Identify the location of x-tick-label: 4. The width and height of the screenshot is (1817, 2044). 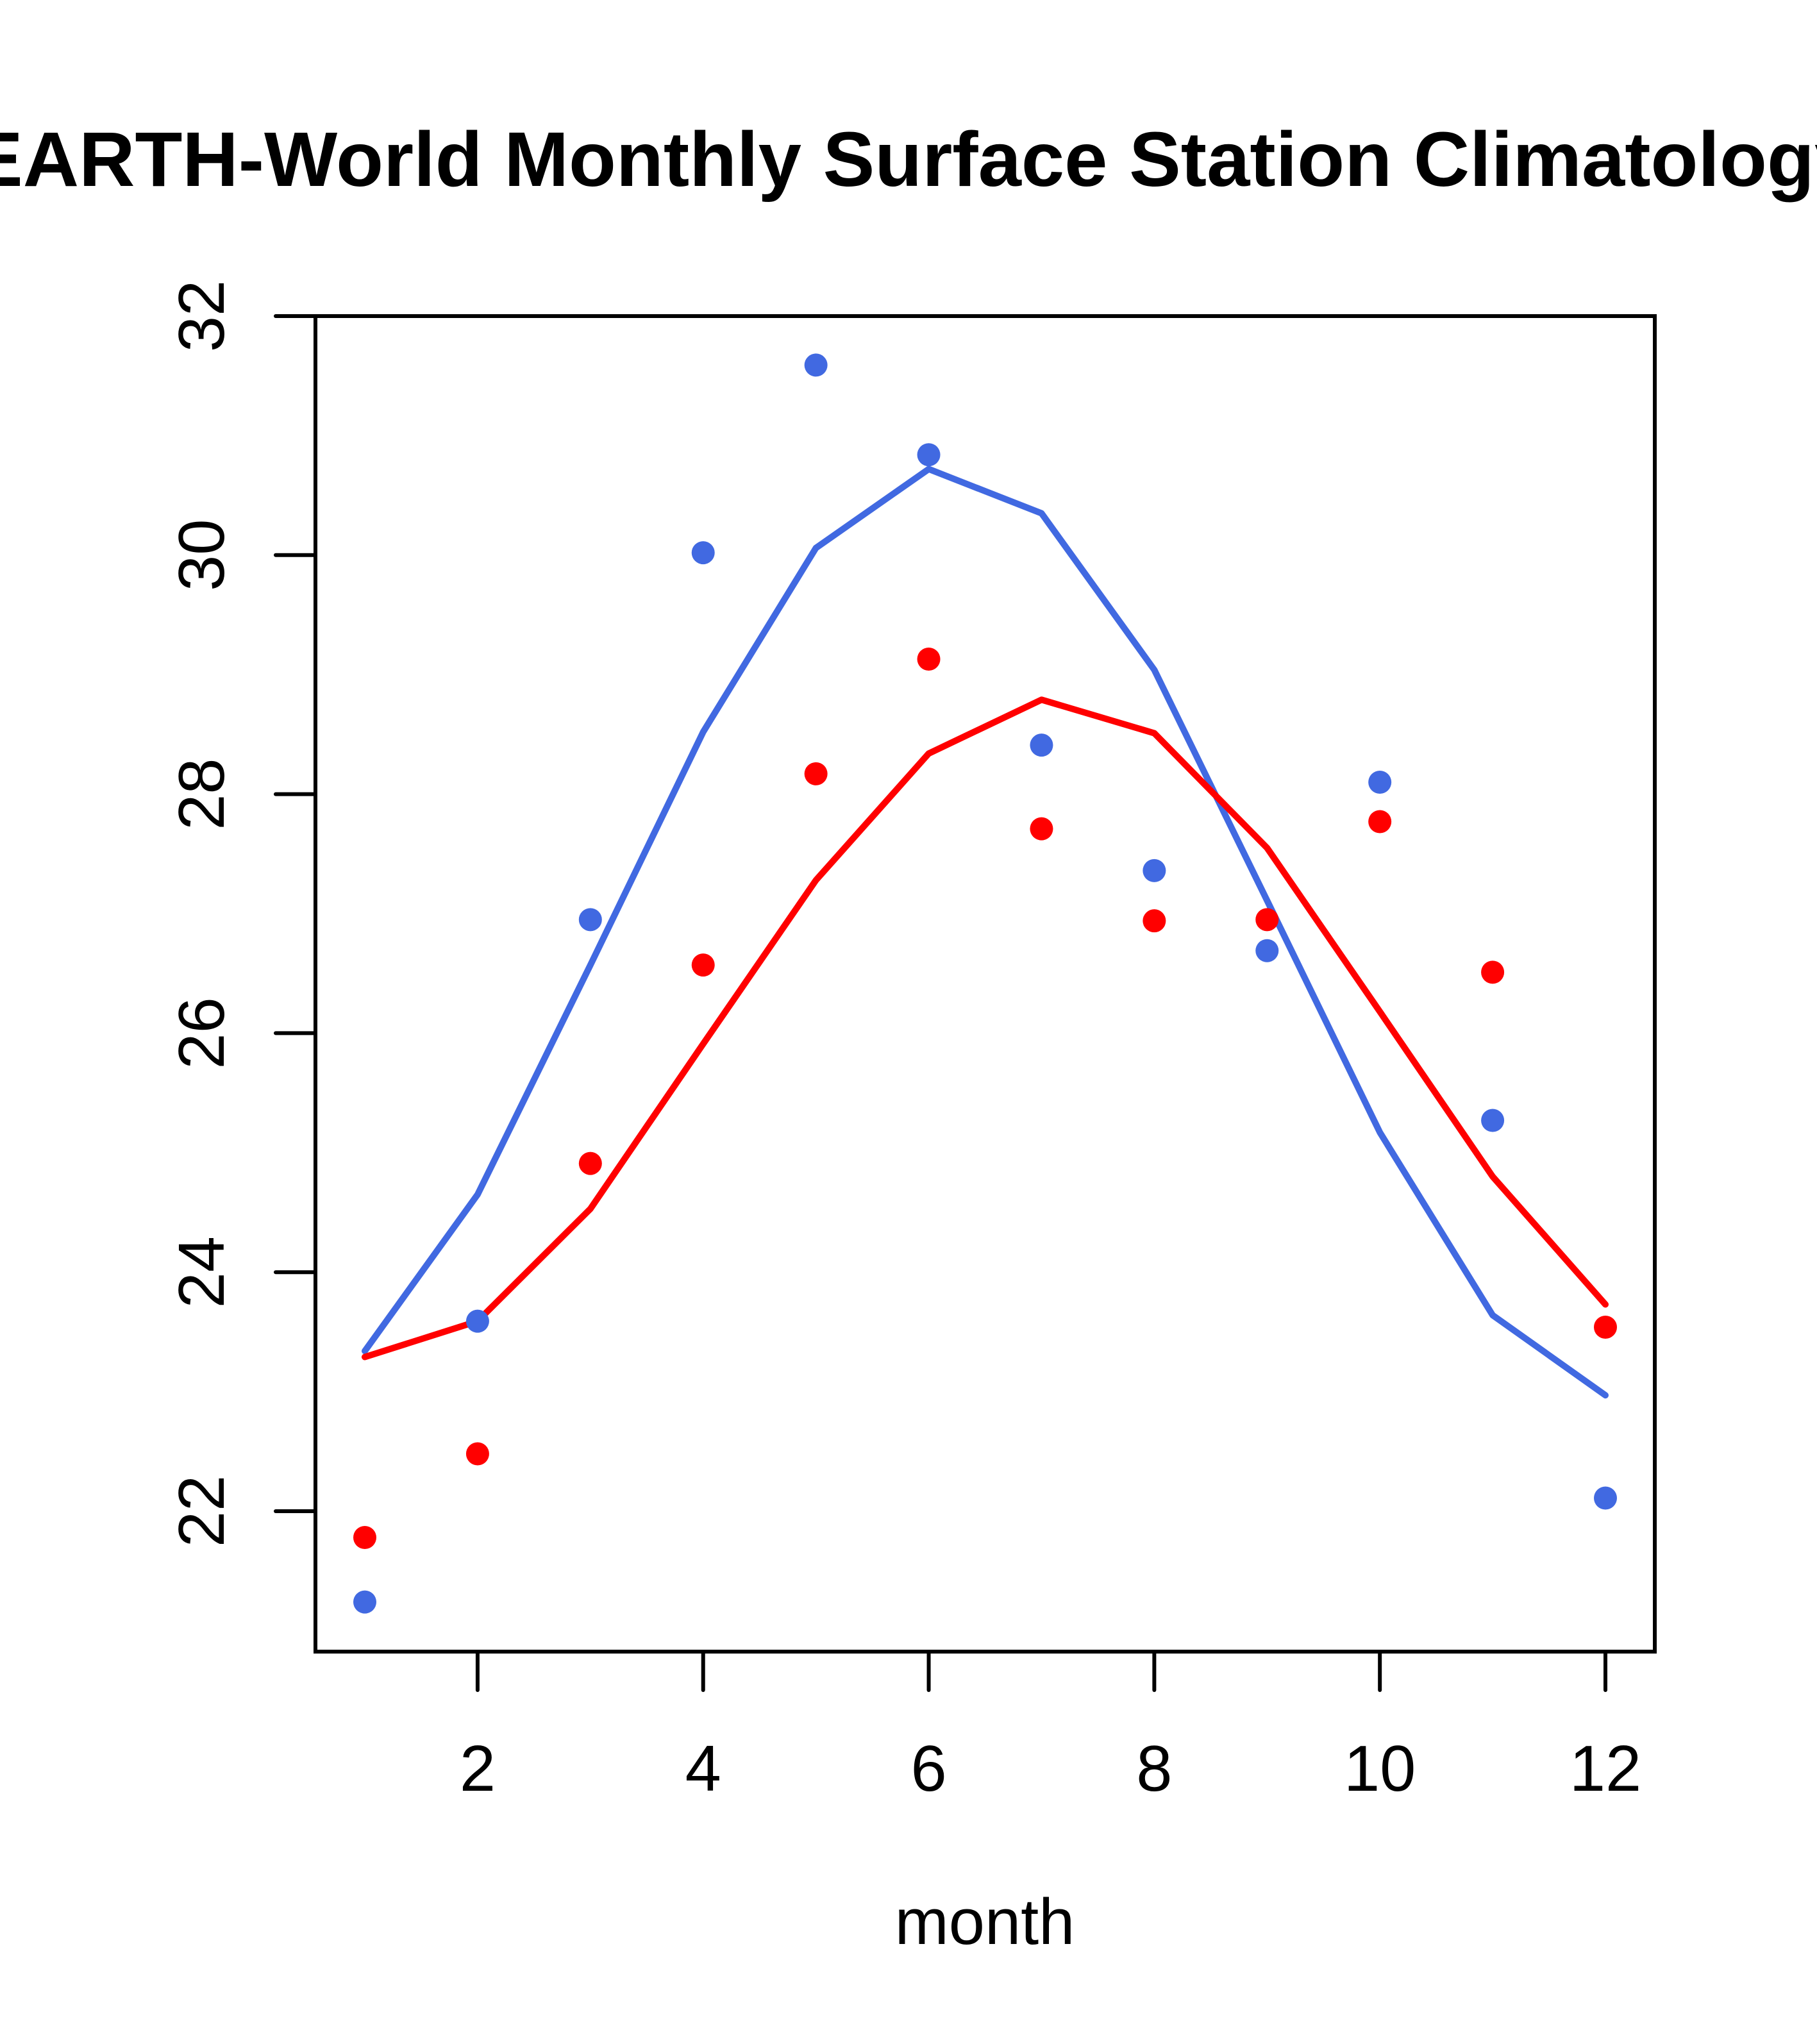
(703, 1769).